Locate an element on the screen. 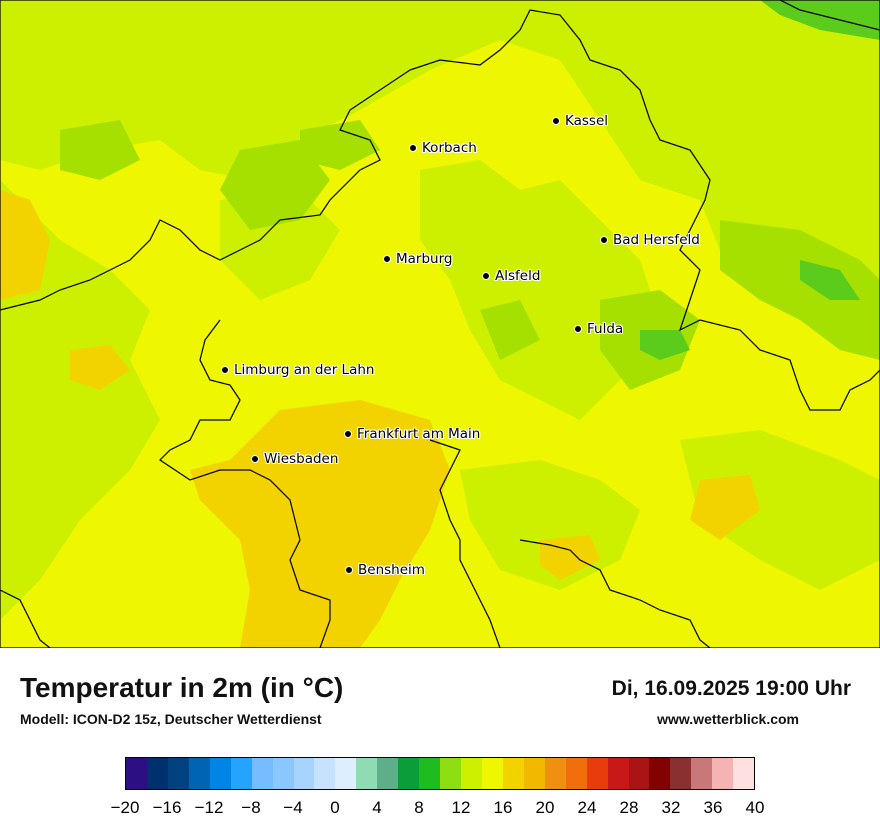 This screenshot has width=880, height=830. scale-tick-label: 24 is located at coordinates (587, 807).